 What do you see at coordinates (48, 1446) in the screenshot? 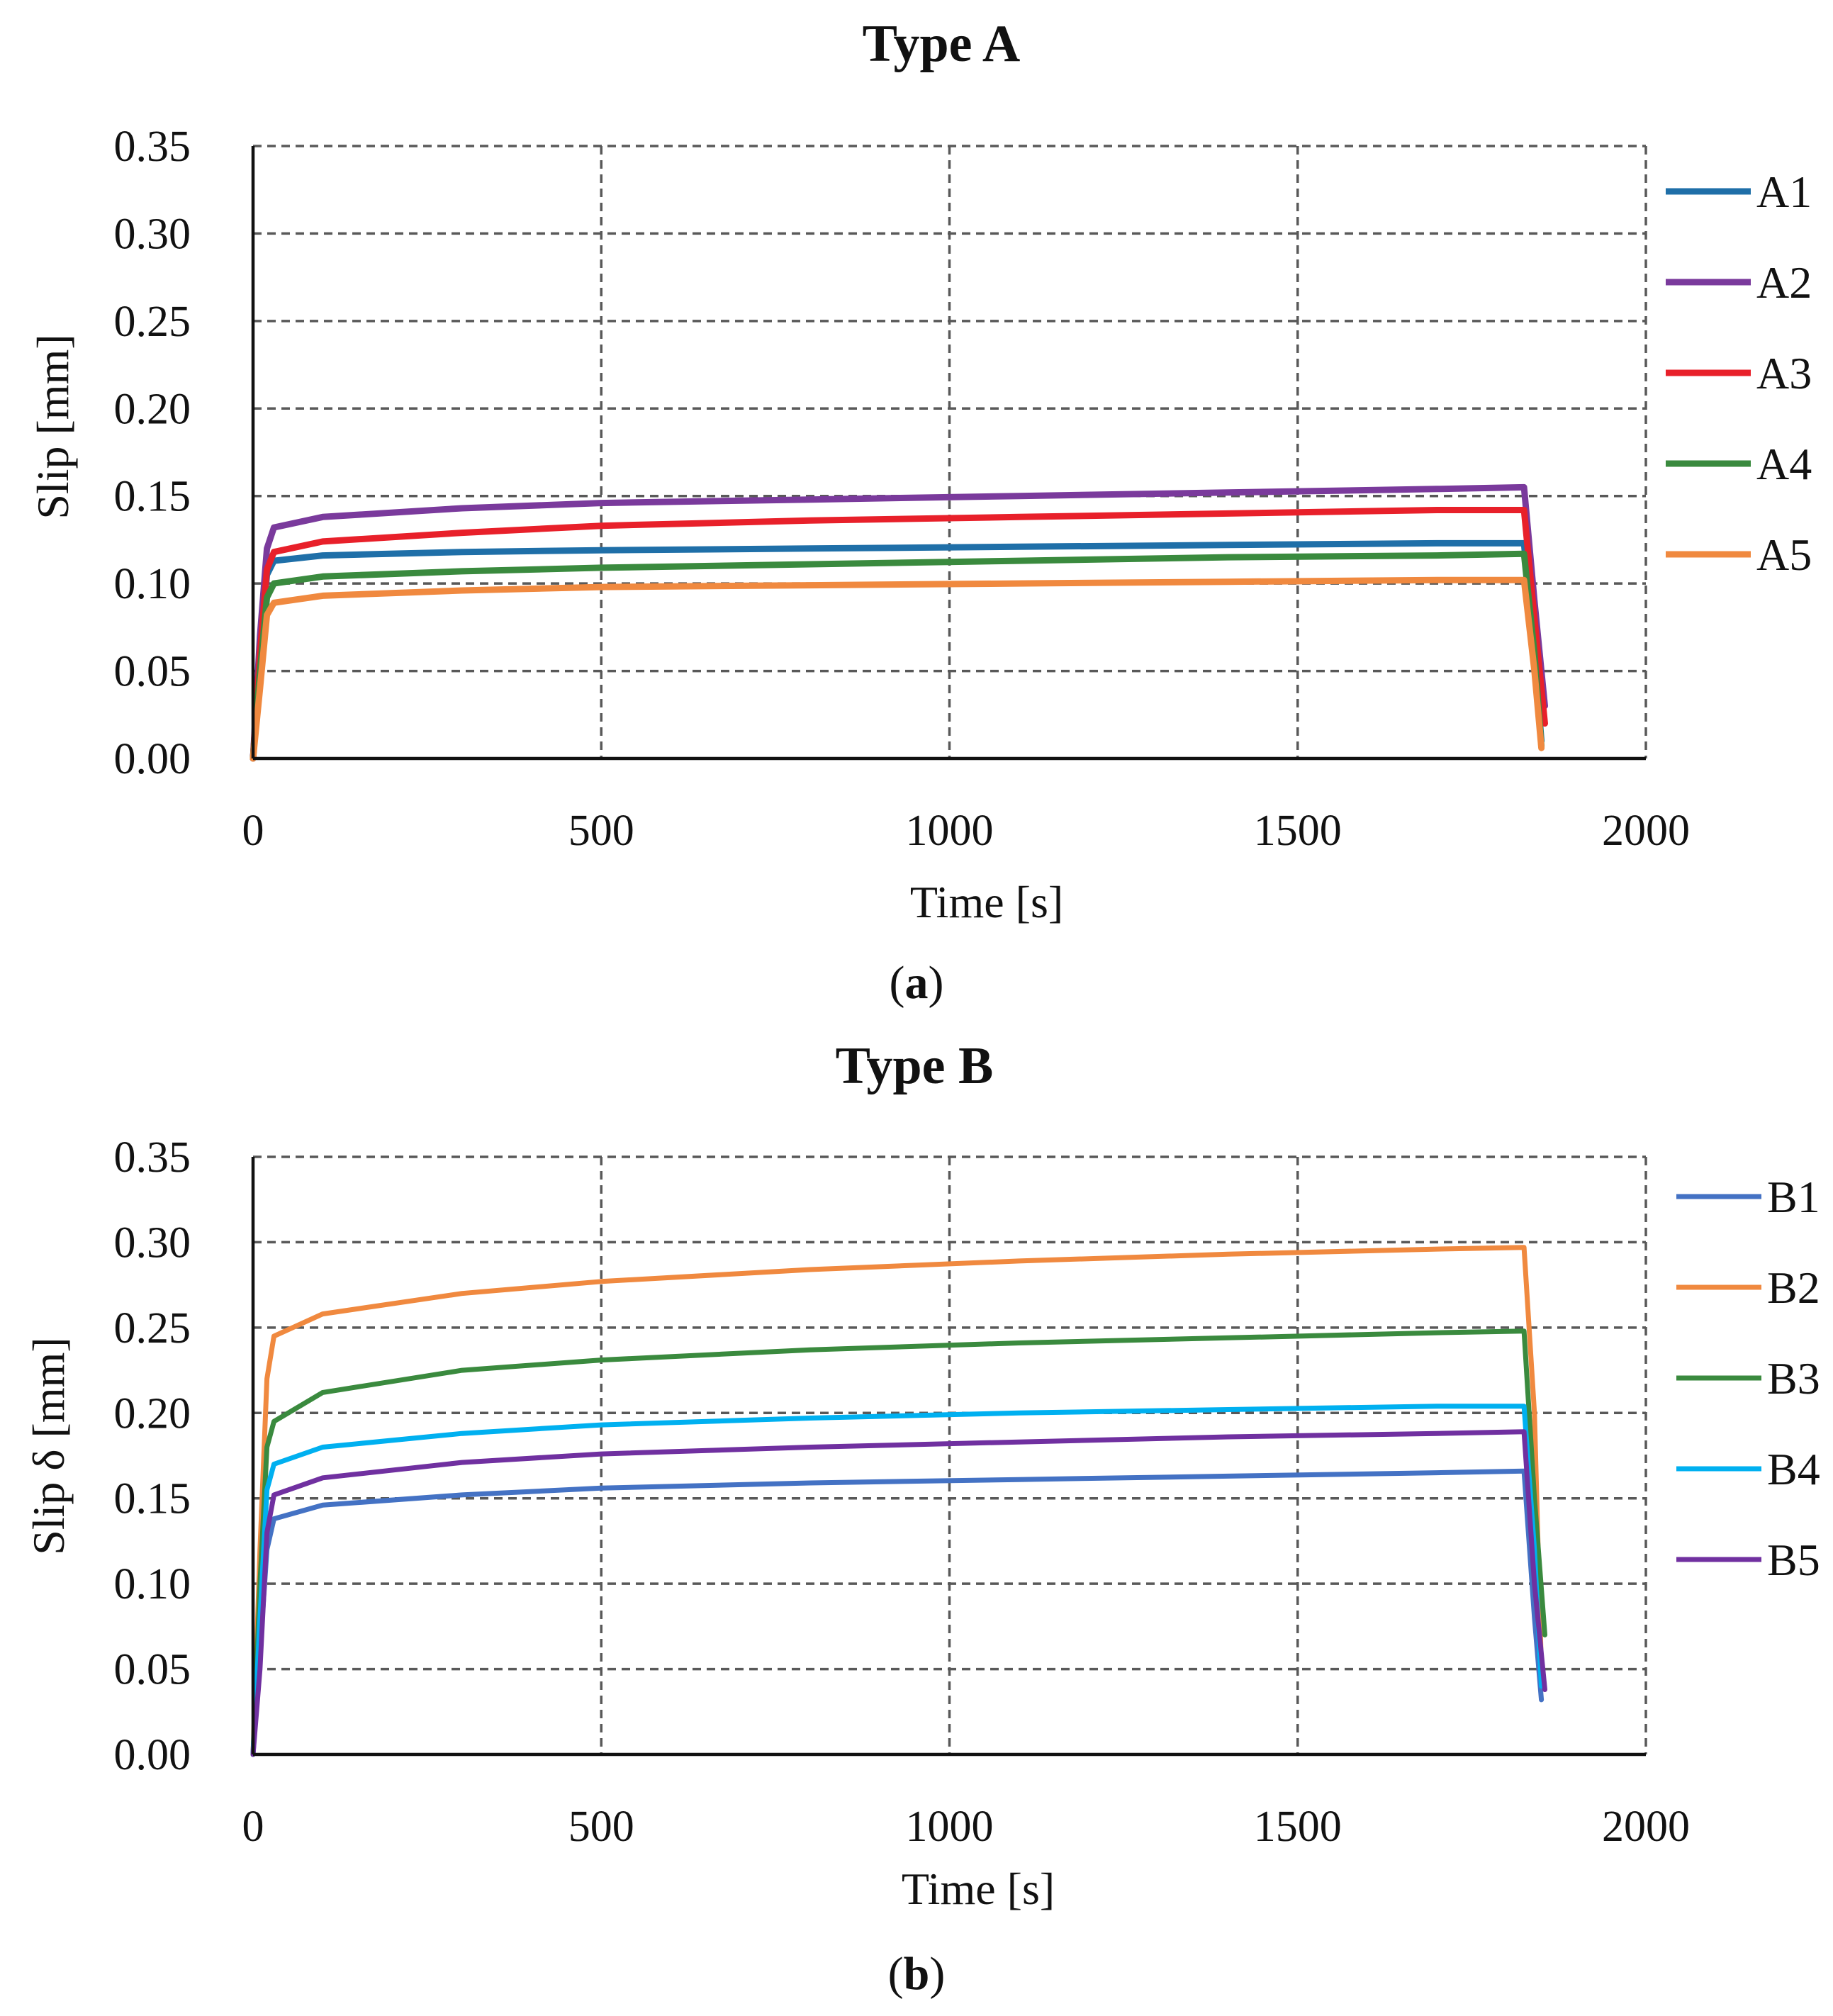
I see `y-axis-label: Slip δ [mm]` at bounding box center [48, 1446].